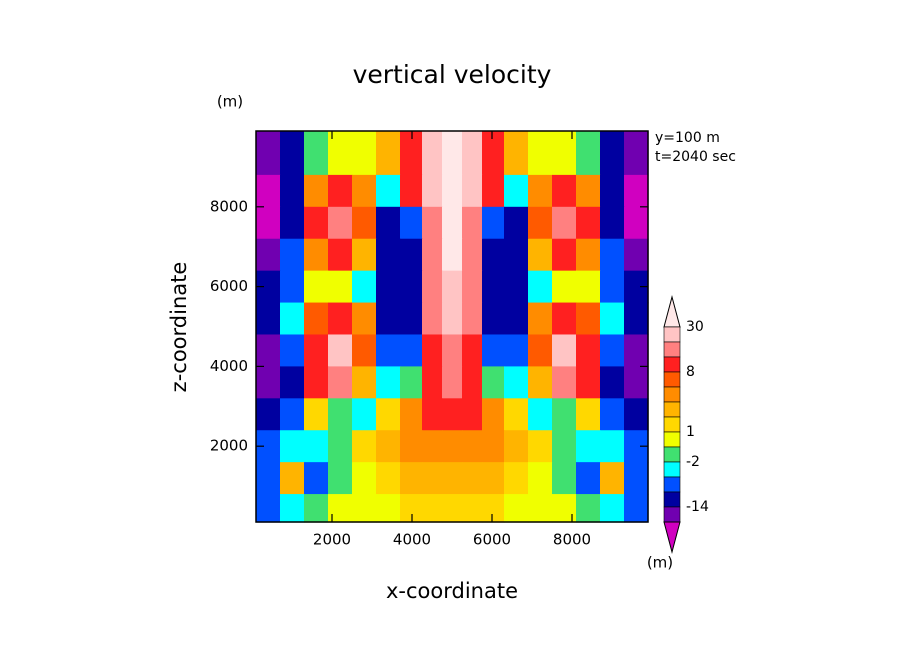  Describe the element at coordinates (693, 462) in the screenshot. I see `colorbar-label: -2` at that location.